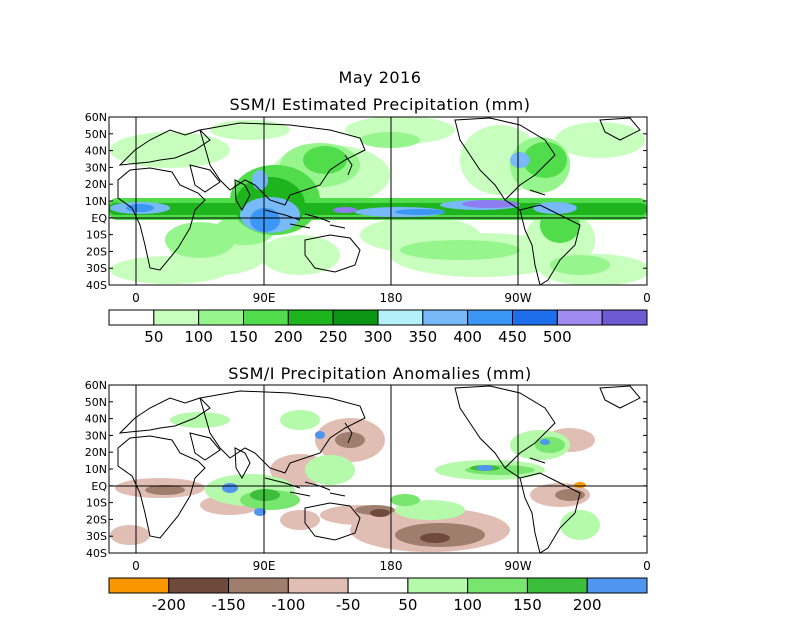 The image size is (800, 618). Describe the element at coordinates (557, 337) in the screenshot. I see `colorbar-label: 500` at that location.